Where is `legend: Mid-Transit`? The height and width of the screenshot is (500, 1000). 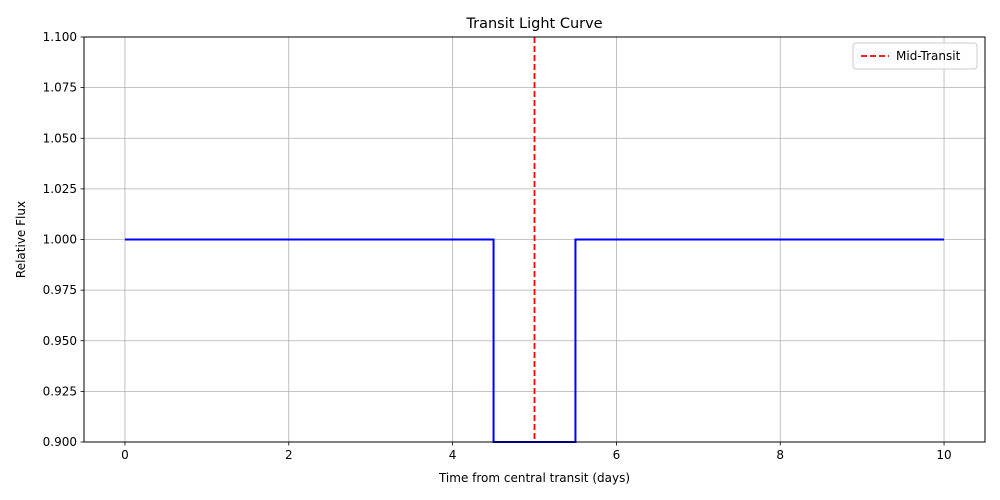 legend: Mid-Transit is located at coordinates (915, 56).